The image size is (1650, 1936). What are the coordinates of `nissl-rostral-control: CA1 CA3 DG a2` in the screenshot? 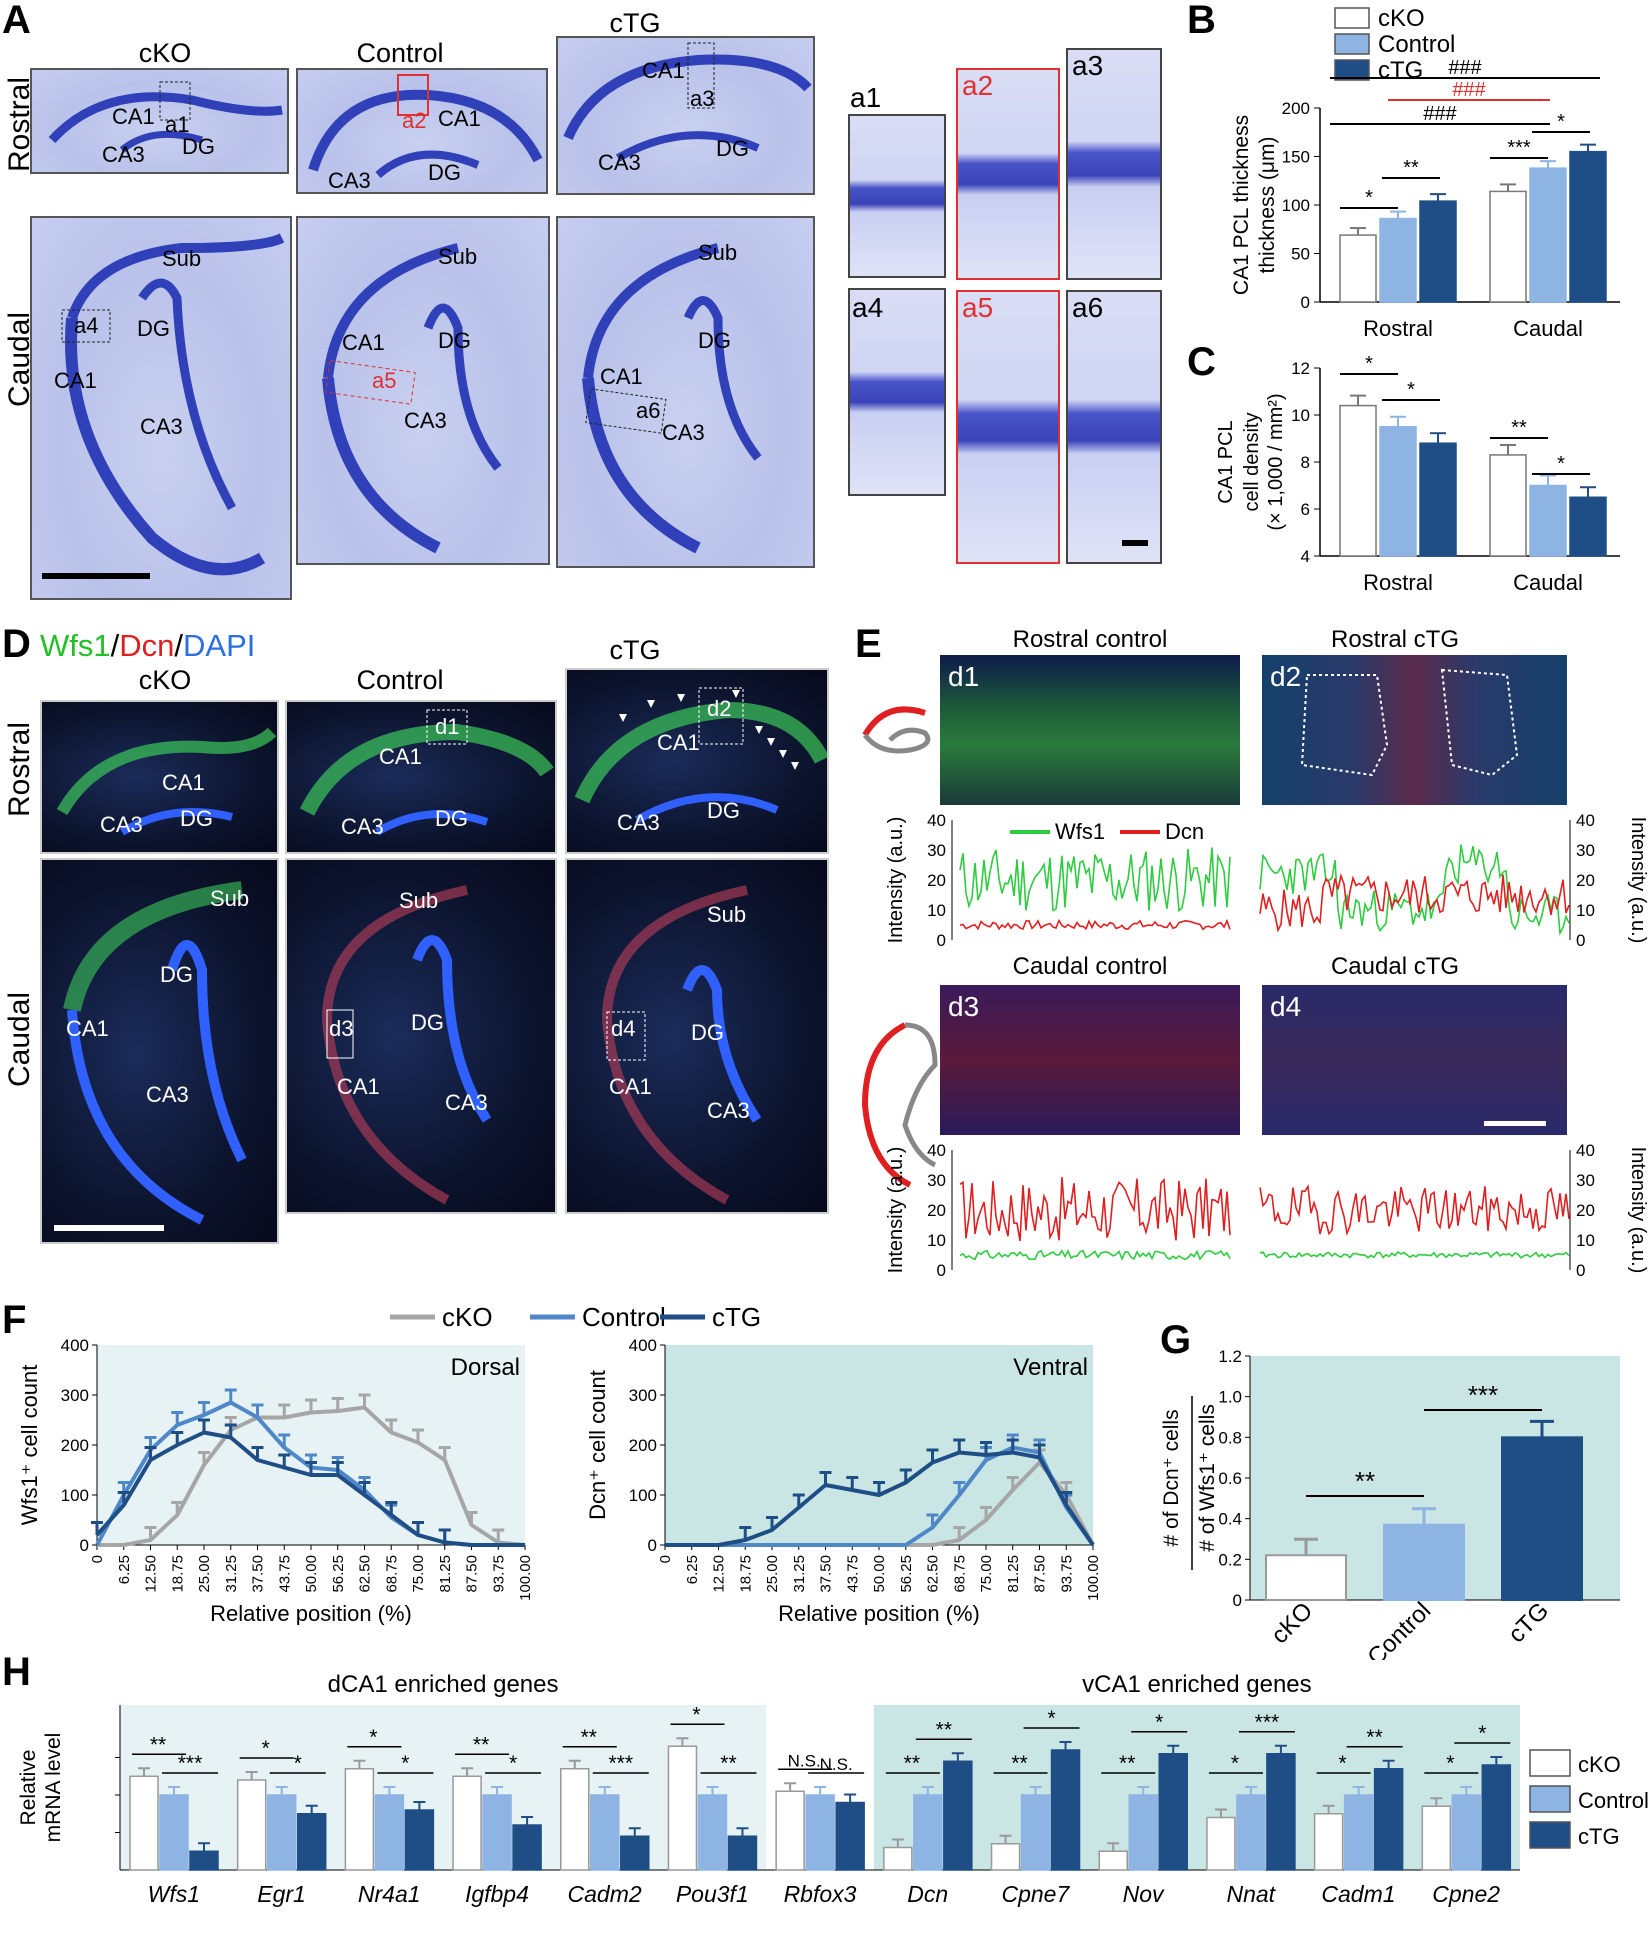 It's located at (422, 131).